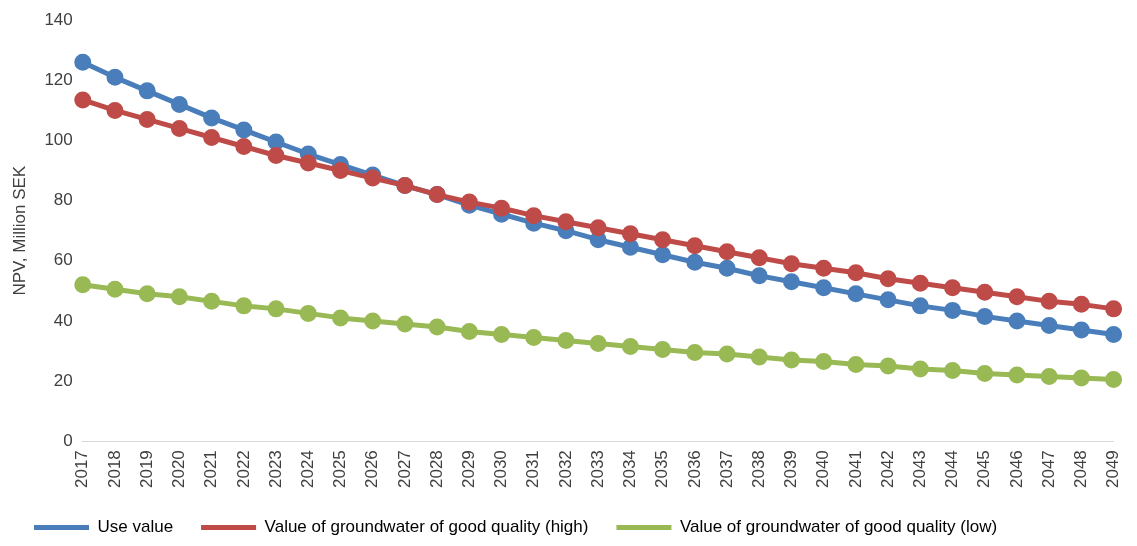 The width and height of the screenshot is (1137, 546). I want to click on x-tick-label: 2049, so click(1113, 469).